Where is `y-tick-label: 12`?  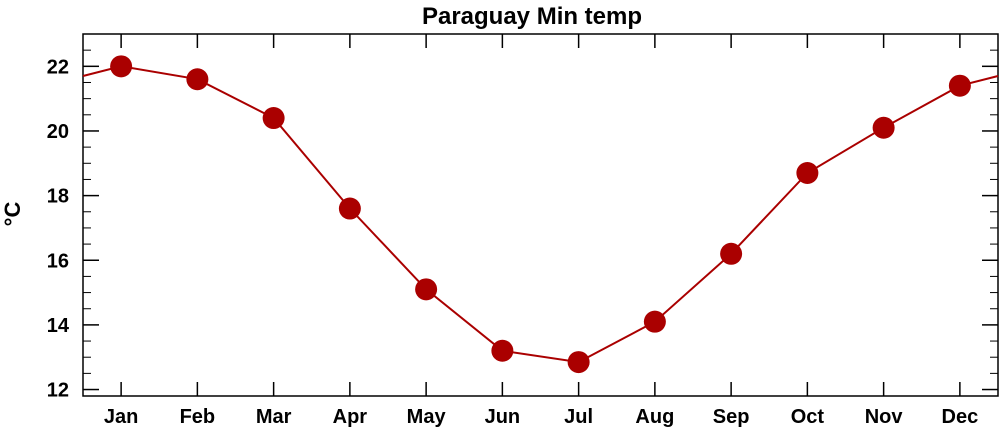
y-tick-label: 12 is located at coordinates (58, 391).